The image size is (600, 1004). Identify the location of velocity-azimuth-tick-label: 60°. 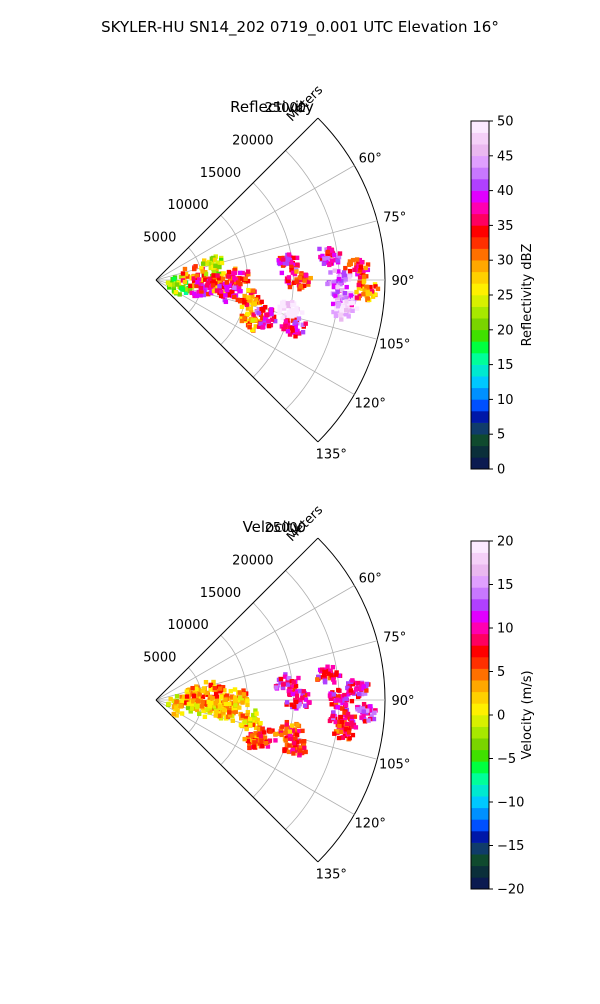
(370, 578).